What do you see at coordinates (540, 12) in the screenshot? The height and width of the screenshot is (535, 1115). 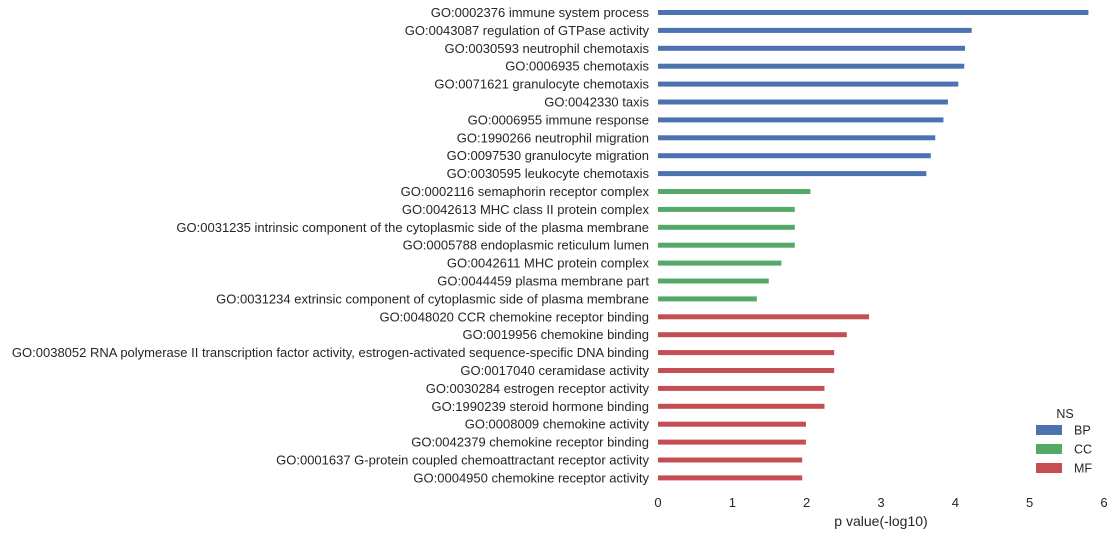 I see `category-label-0: GO:0002376 immune system process` at bounding box center [540, 12].